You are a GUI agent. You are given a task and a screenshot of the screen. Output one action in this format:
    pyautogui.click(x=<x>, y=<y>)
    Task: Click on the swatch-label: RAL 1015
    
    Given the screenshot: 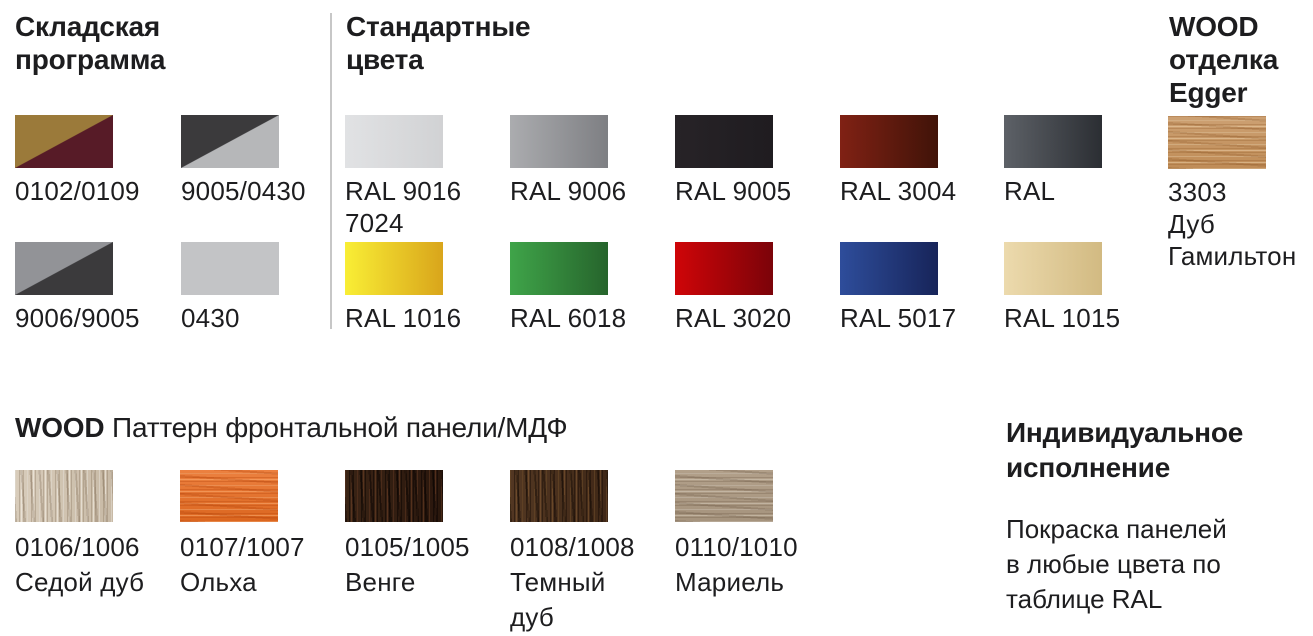 What is the action you would take?
    pyautogui.click(x=1062, y=318)
    